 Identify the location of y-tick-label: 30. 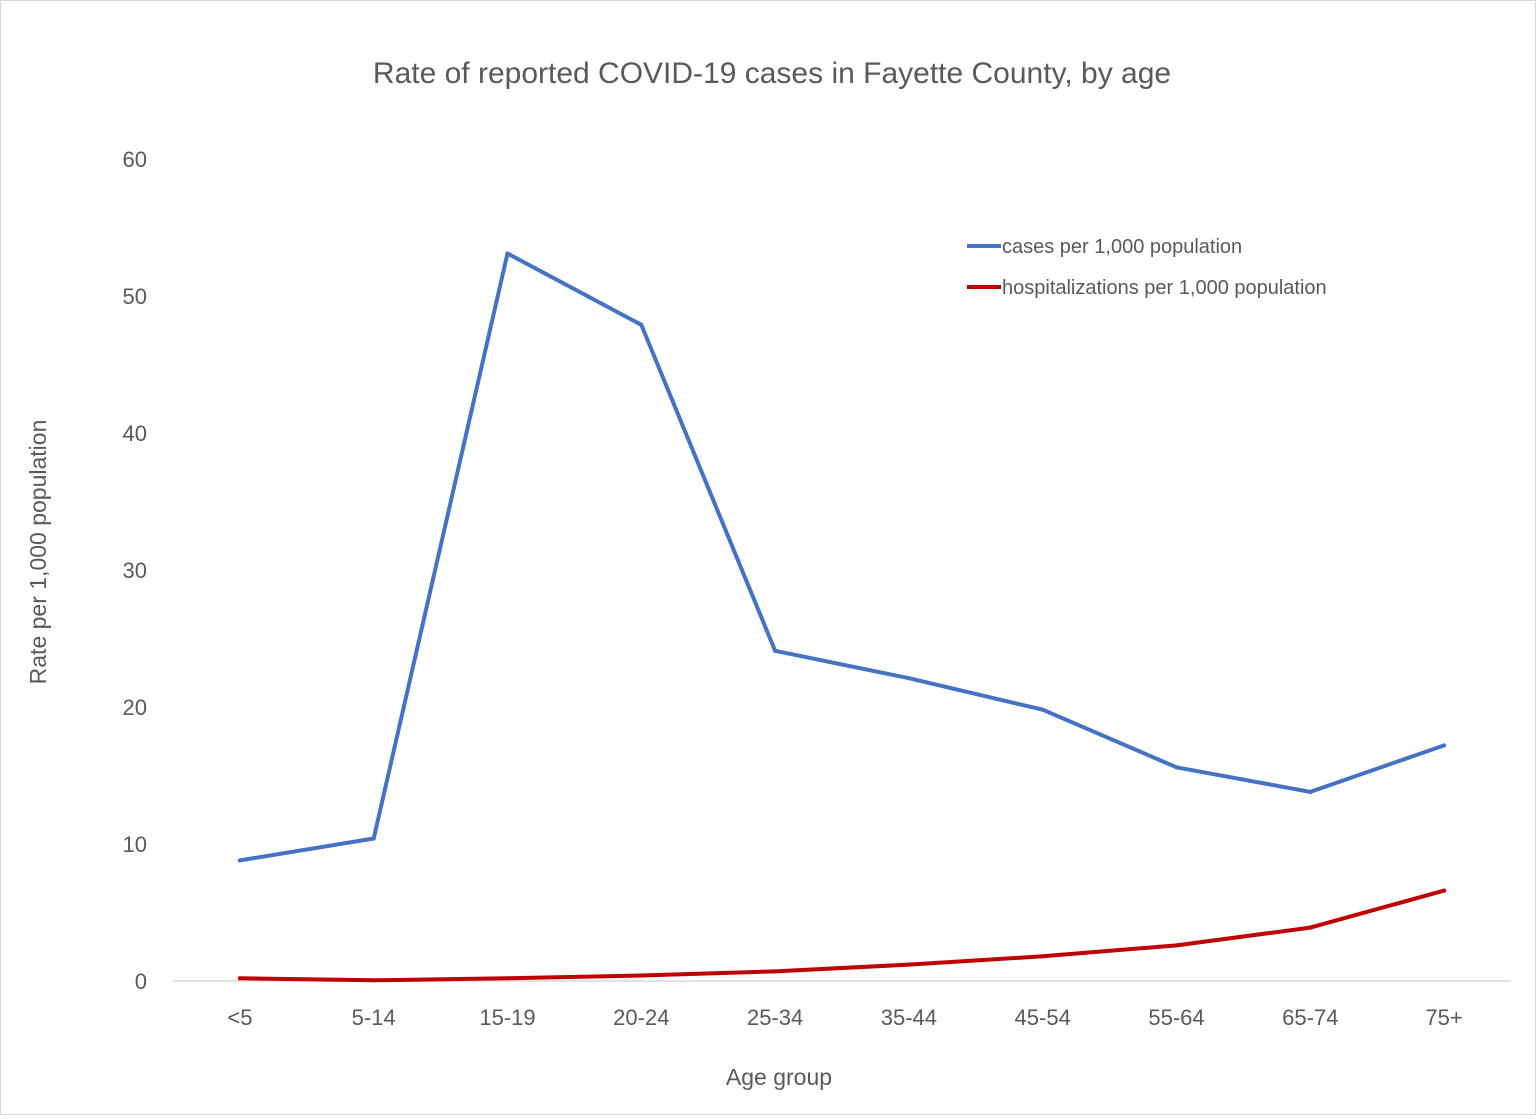
(135, 570).